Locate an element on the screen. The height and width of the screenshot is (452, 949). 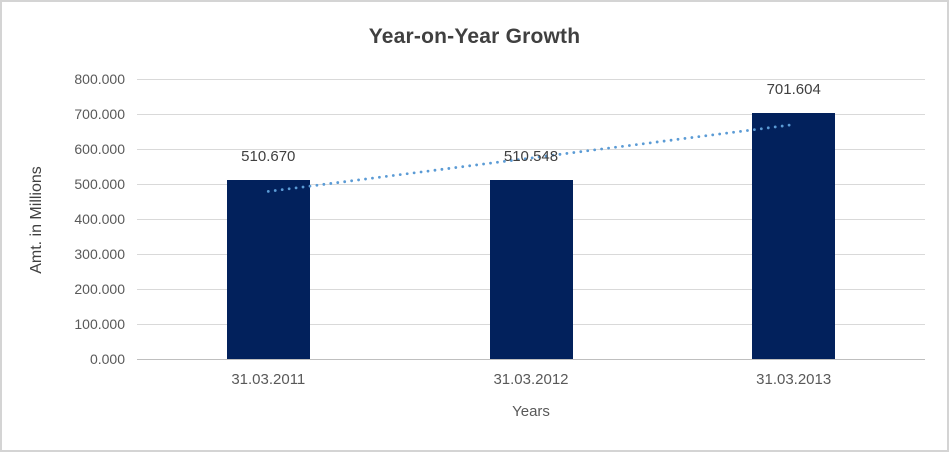
x-axis-line is located at coordinates (531, 359).